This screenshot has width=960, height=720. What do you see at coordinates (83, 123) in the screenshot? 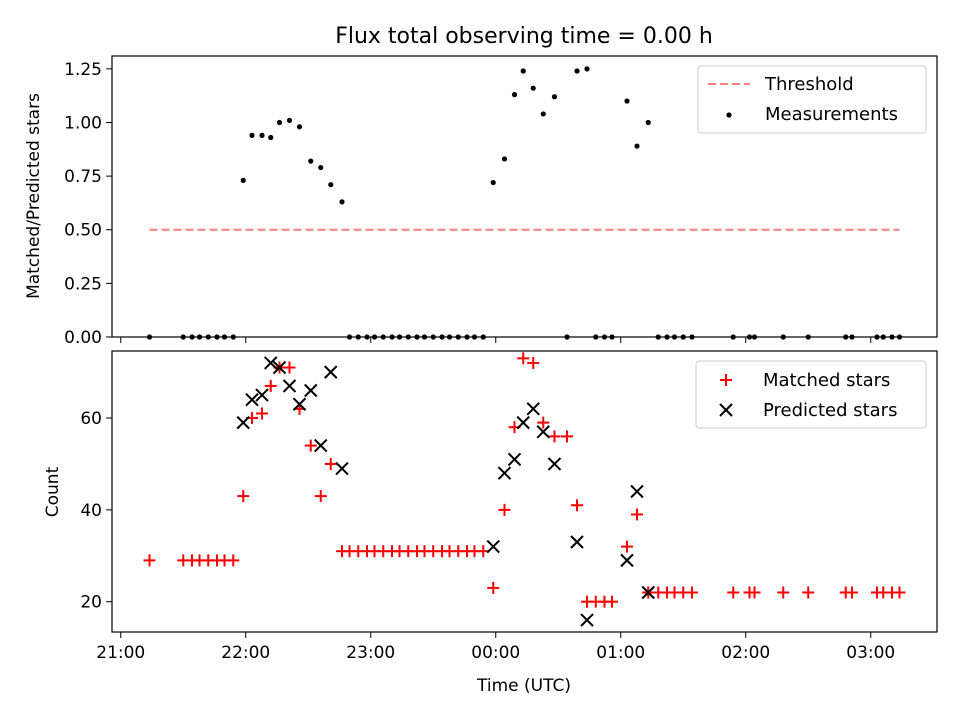
I see `ratio-y-tick-label: 1.00` at bounding box center [83, 123].